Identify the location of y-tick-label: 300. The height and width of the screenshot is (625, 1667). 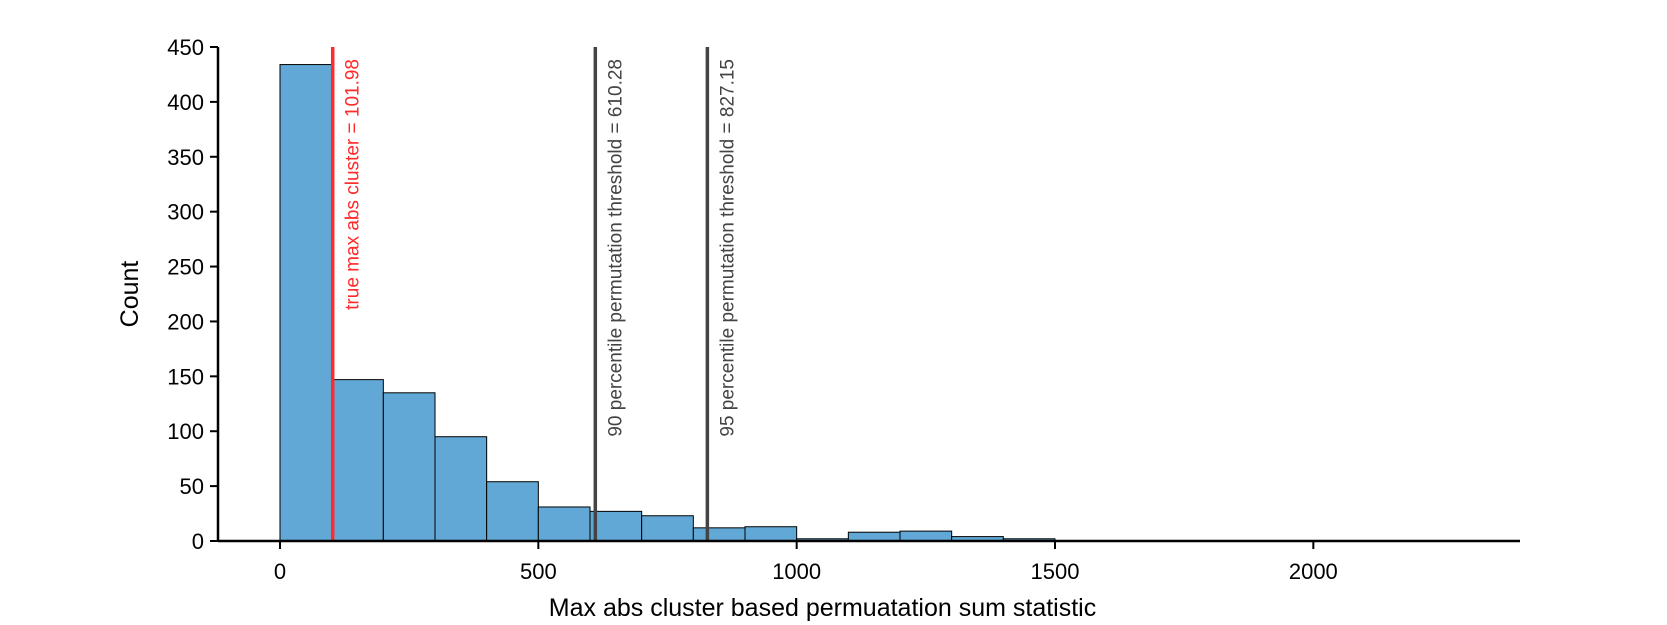
(185, 212).